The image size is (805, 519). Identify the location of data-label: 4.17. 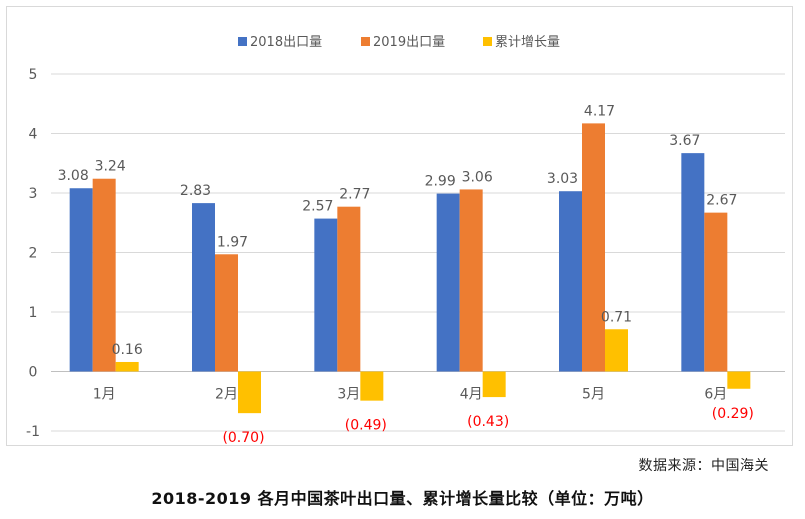
(599, 111).